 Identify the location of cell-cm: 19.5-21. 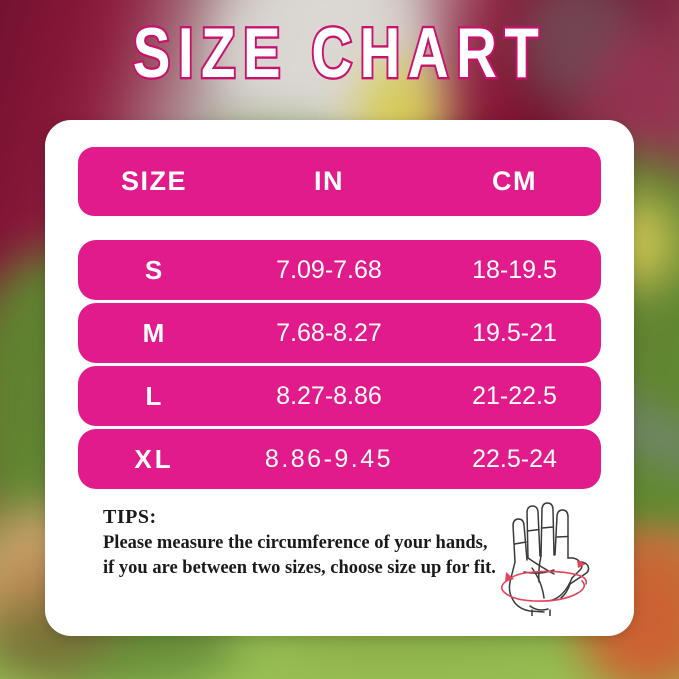
(514, 332).